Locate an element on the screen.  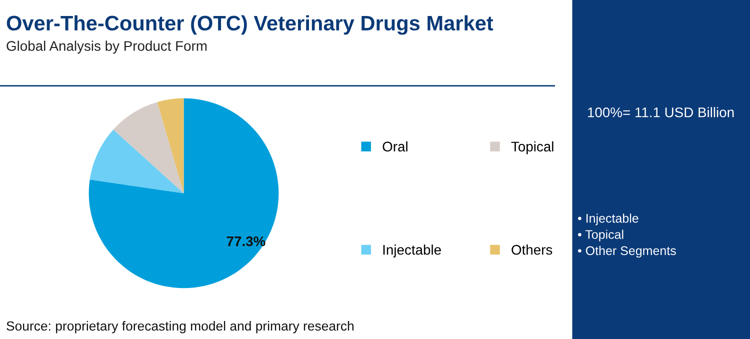
text: 100%= 11.1 USD Billion is located at coordinates (661, 112).